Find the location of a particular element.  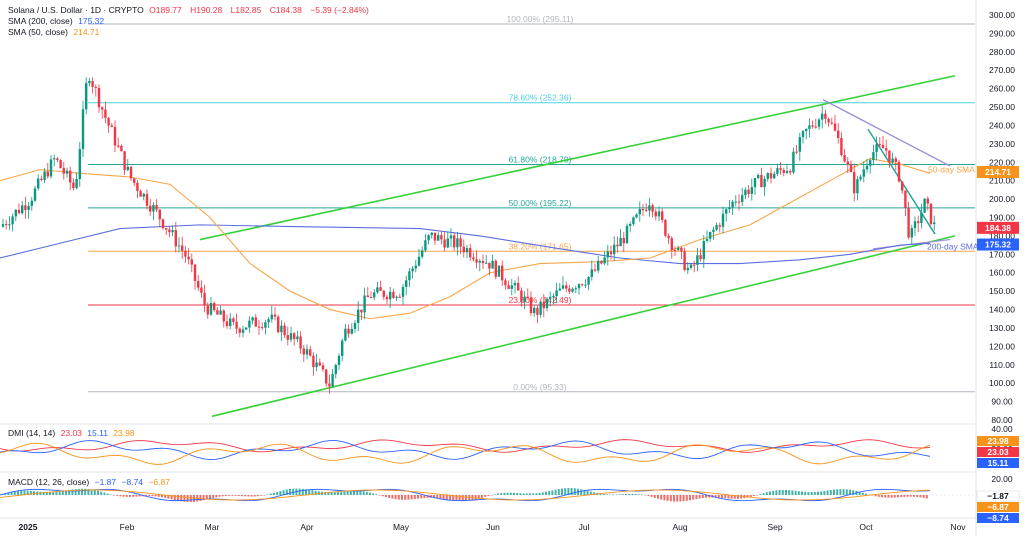

sma50-legend: SMA (50, close) 214.71 is located at coordinates (55, 32).